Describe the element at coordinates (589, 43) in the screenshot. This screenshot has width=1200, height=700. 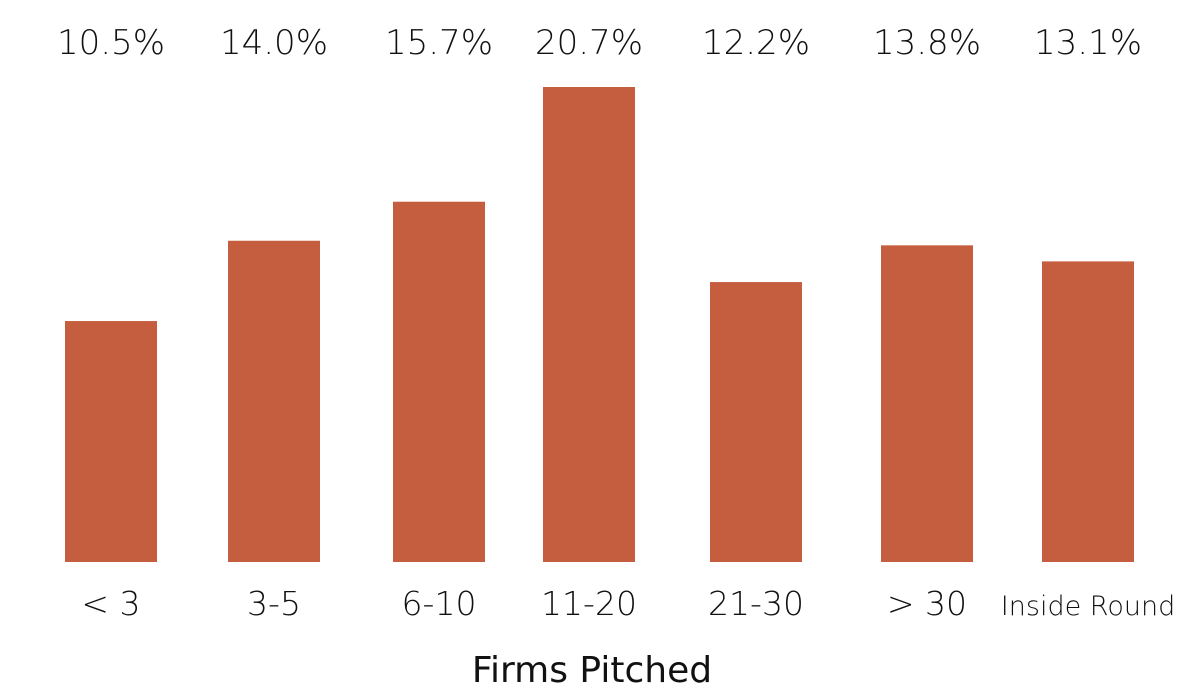
I see `bar-value-label: 20.7%` at that location.